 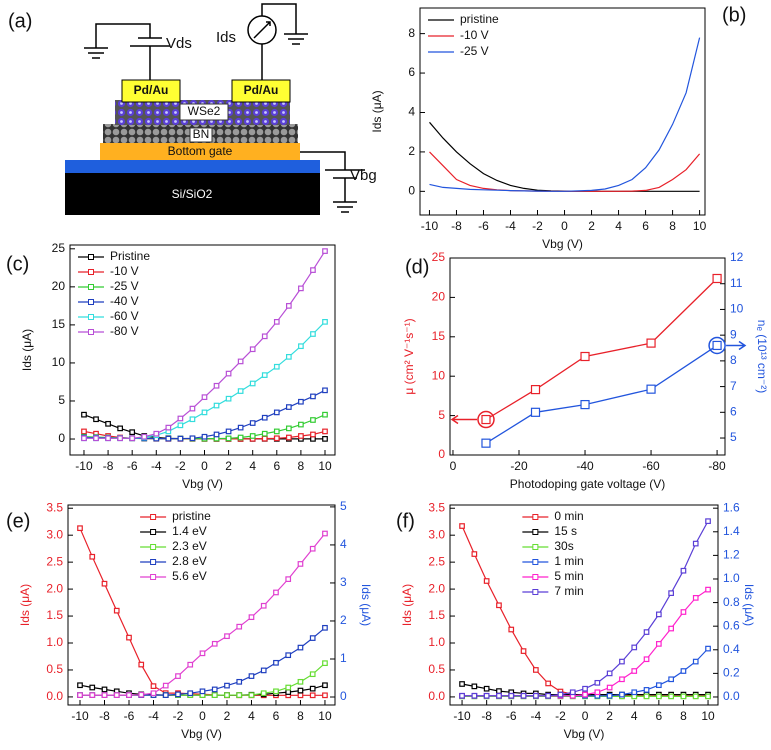 I want to click on gate, so click(x=200, y=151).